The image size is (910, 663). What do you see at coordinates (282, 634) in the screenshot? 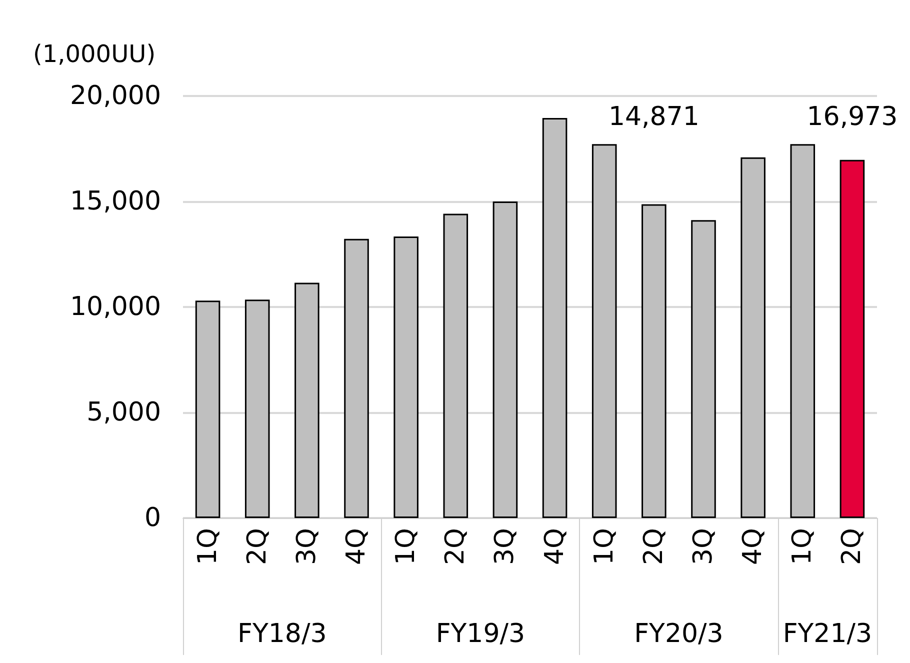
I see `text: FY18/3` at bounding box center [282, 634].